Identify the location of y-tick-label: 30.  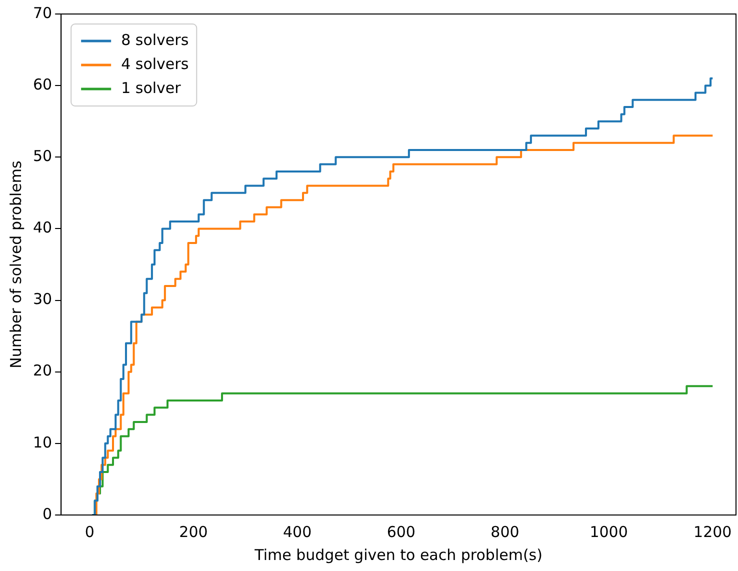
(42, 299).